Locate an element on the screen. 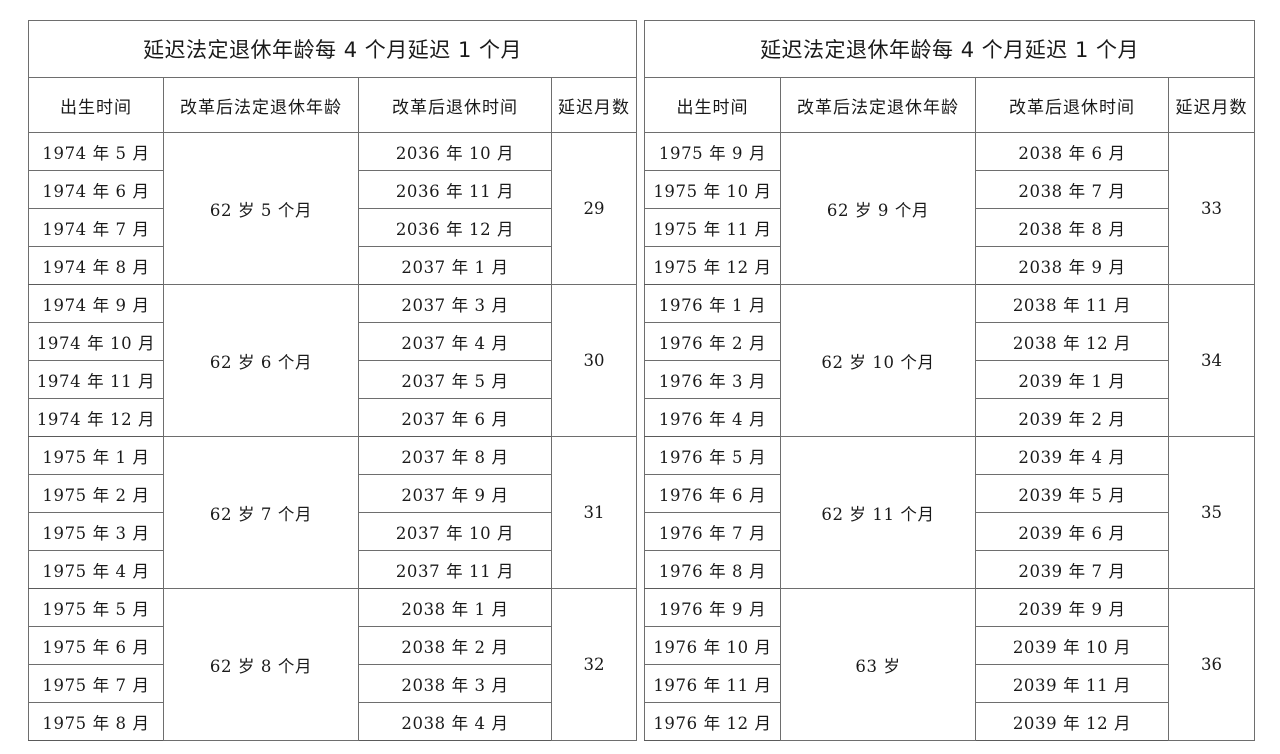  cell-birth-date: 1975 年 2 月 is located at coordinates (96, 493).